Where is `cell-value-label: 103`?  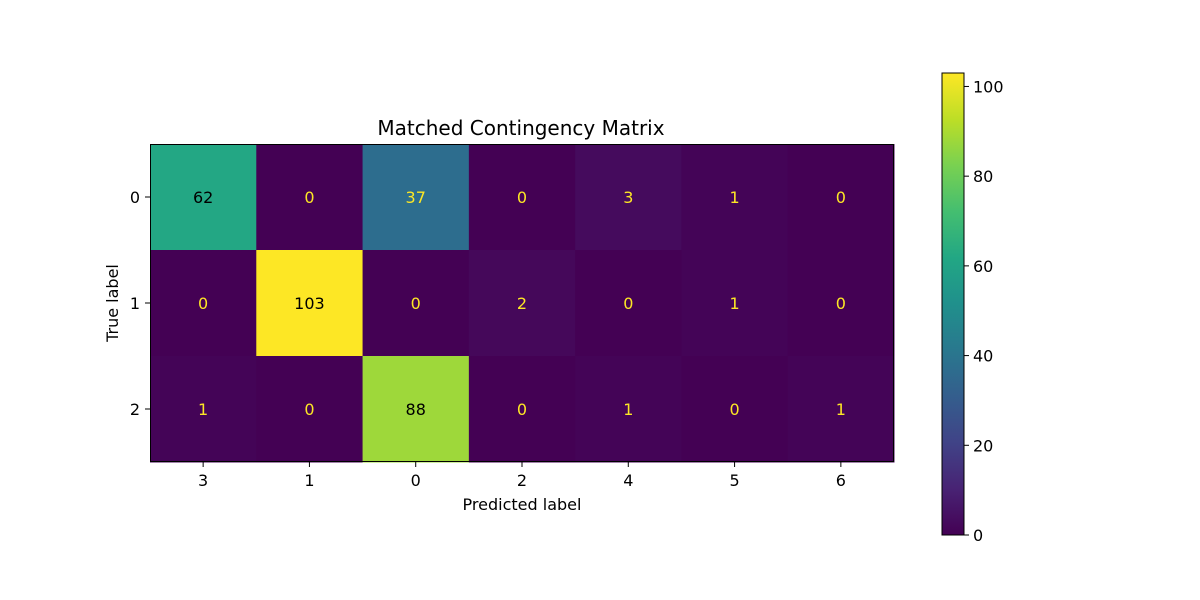
cell-value-label: 103 is located at coordinates (309, 303).